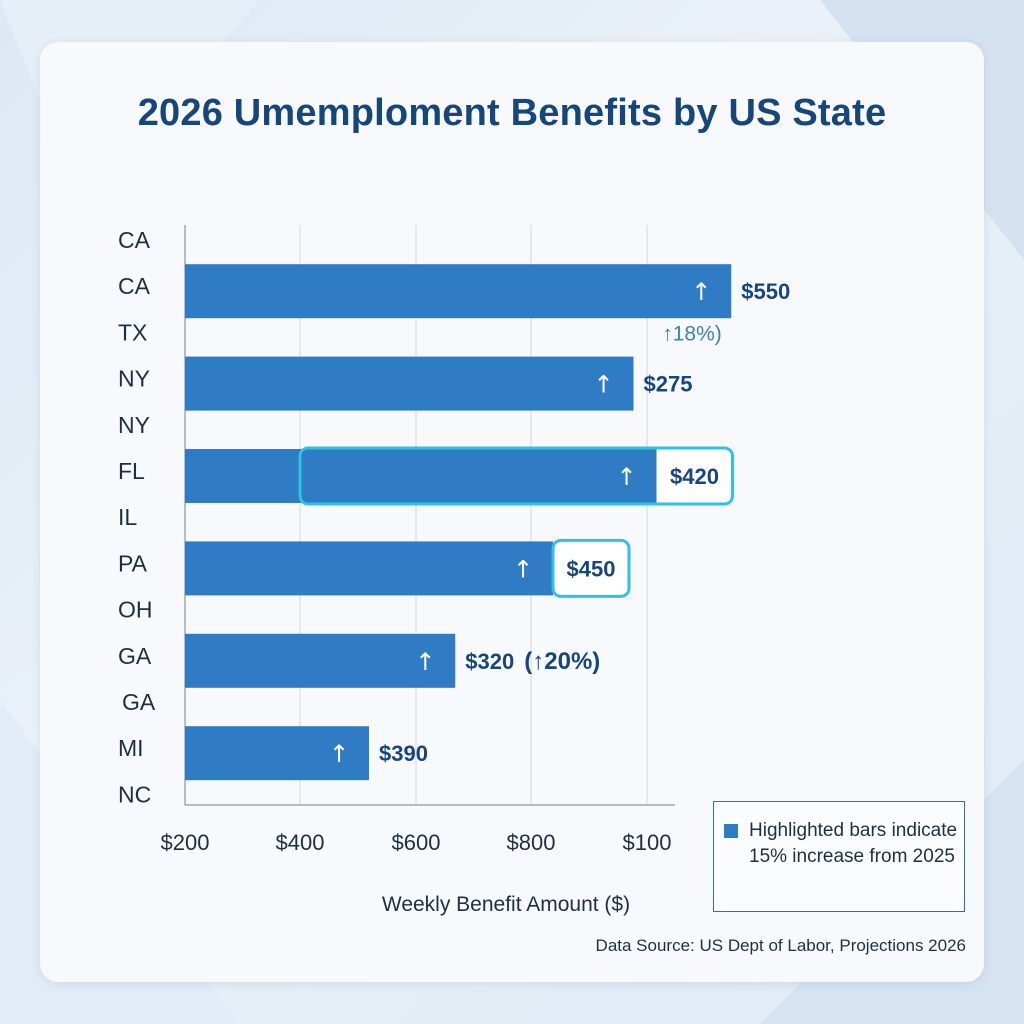 The height and width of the screenshot is (1024, 1024). I want to click on y-tick-label: PA, so click(133, 563).